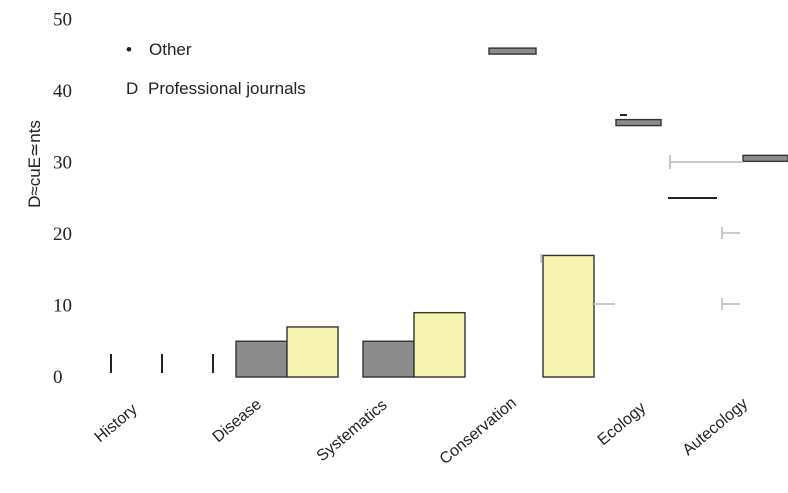 Image resolution: width=788 pixels, height=493 pixels. What do you see at coordinates (439, 344) in the screenshot?
I see `bar-professional-journals-systematics` at bounding box center [439, 344].